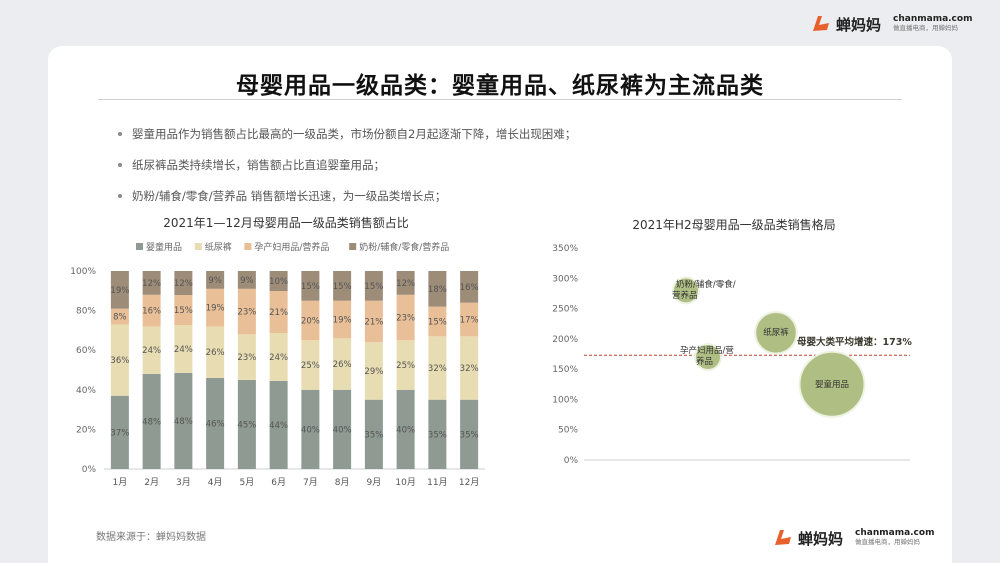 The width and height of the screenshot is (1000, 563). Describe the element at coordinates (565, 340) in the screenshot. I see `y-tick-label: 200%` at that location.